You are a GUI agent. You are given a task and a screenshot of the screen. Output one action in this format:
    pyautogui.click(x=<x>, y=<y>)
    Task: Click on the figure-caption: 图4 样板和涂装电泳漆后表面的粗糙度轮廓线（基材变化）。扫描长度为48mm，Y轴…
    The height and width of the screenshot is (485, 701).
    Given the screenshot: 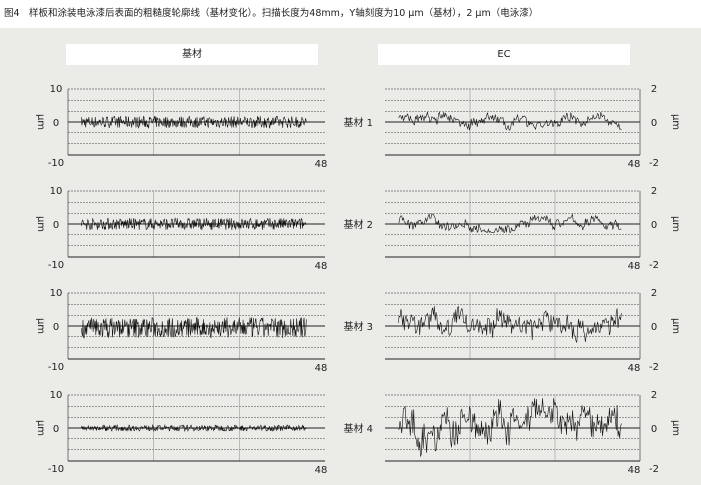 What is the action you would take?
    pyautogui.click(x=271, y=13)
    